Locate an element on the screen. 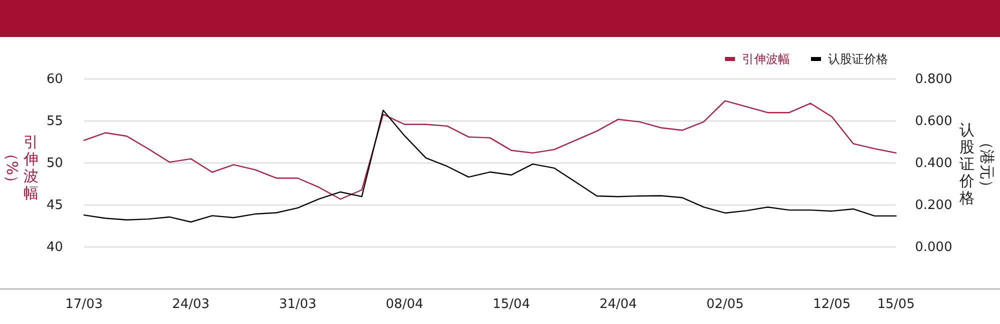 The height and width of the screenshot is (324, 1000). legend-label: 引伸波幅 is located at coordinates (766, 59).